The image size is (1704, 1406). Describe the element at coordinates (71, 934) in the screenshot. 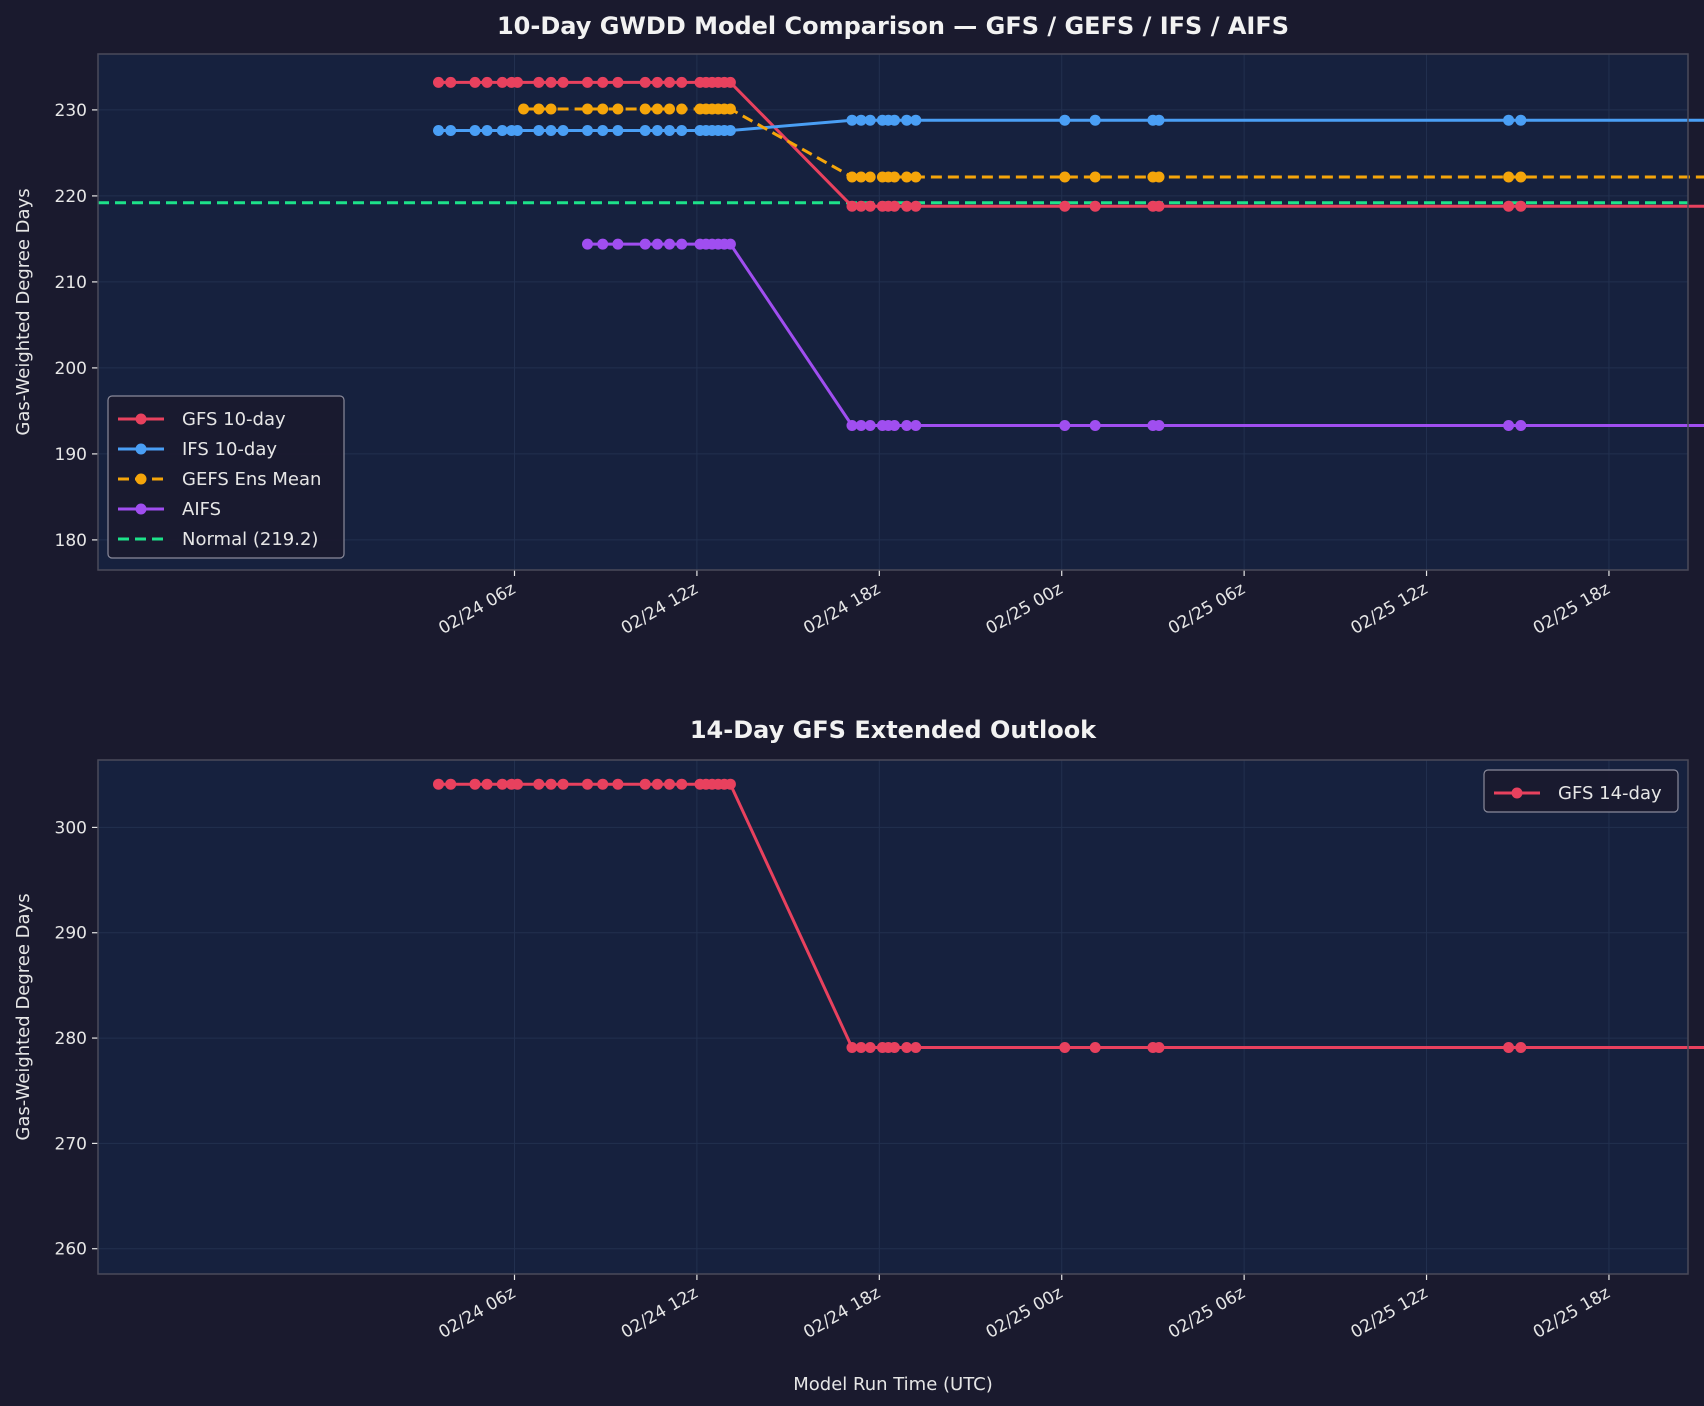

I see `y-tick-label: 290` at that location.